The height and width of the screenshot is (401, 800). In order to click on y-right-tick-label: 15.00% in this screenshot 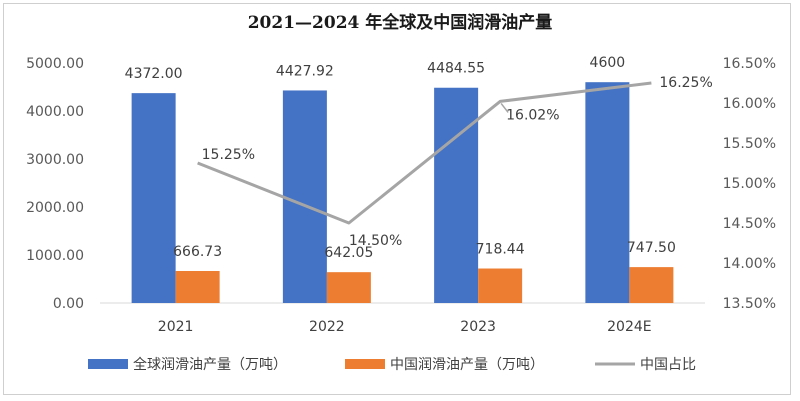, I will do `click(749, 184)`.